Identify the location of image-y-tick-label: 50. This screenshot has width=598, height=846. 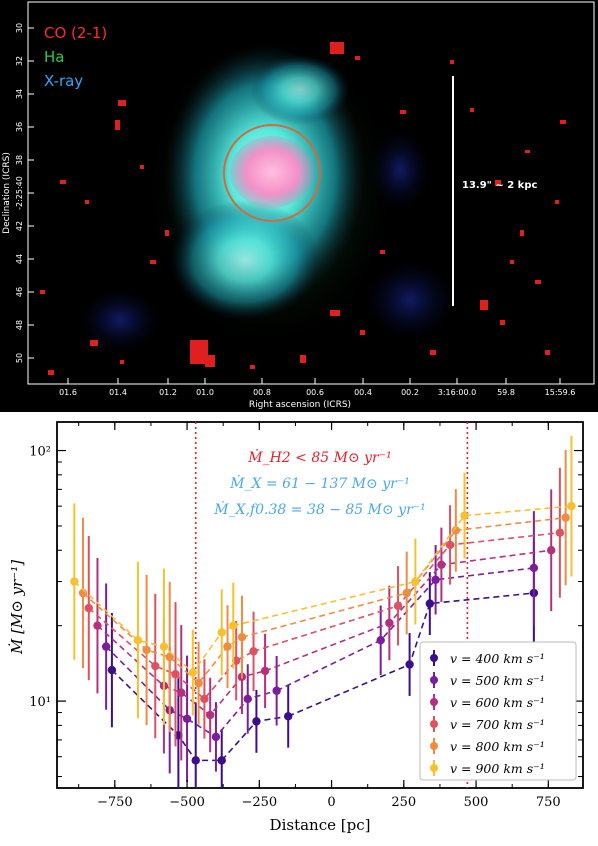
(19, 358).